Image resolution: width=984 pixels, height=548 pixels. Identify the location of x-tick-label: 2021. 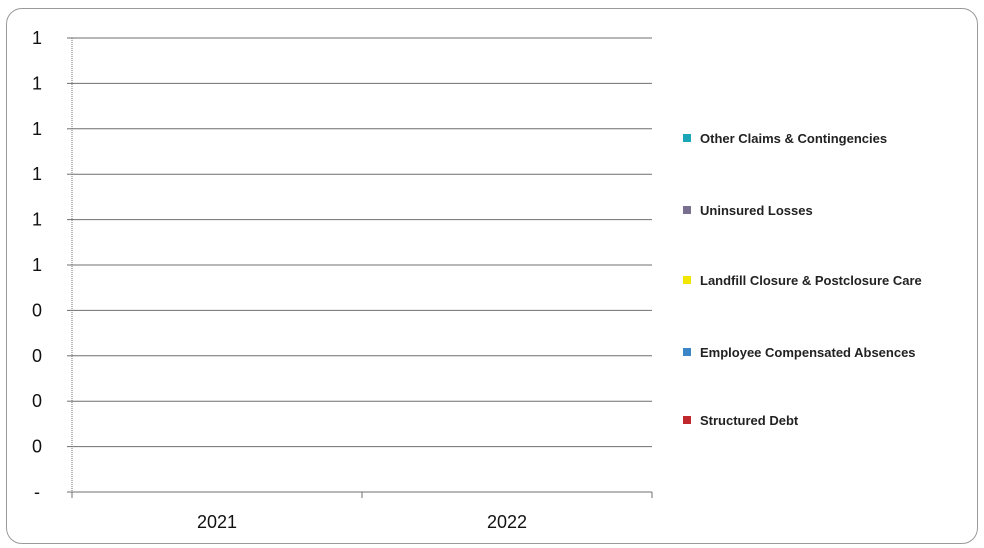
(217, 522).